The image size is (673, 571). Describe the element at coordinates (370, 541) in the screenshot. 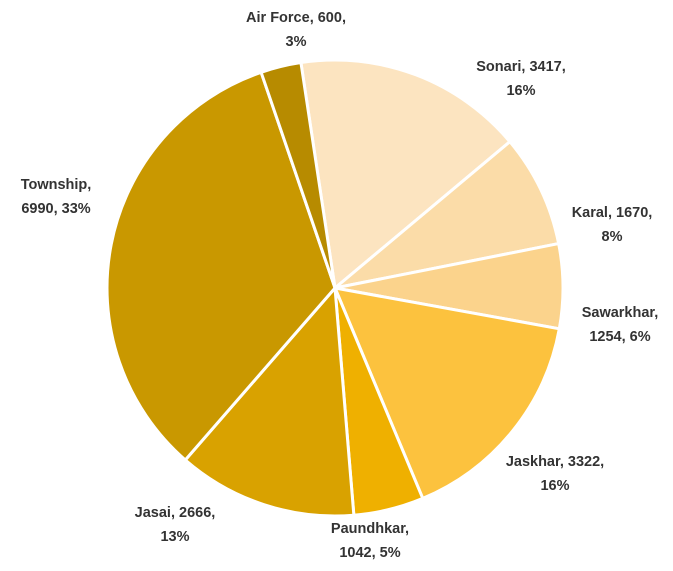

I see `data-label-paundhkar: Paundhkar, 1042, 5%` at that location.